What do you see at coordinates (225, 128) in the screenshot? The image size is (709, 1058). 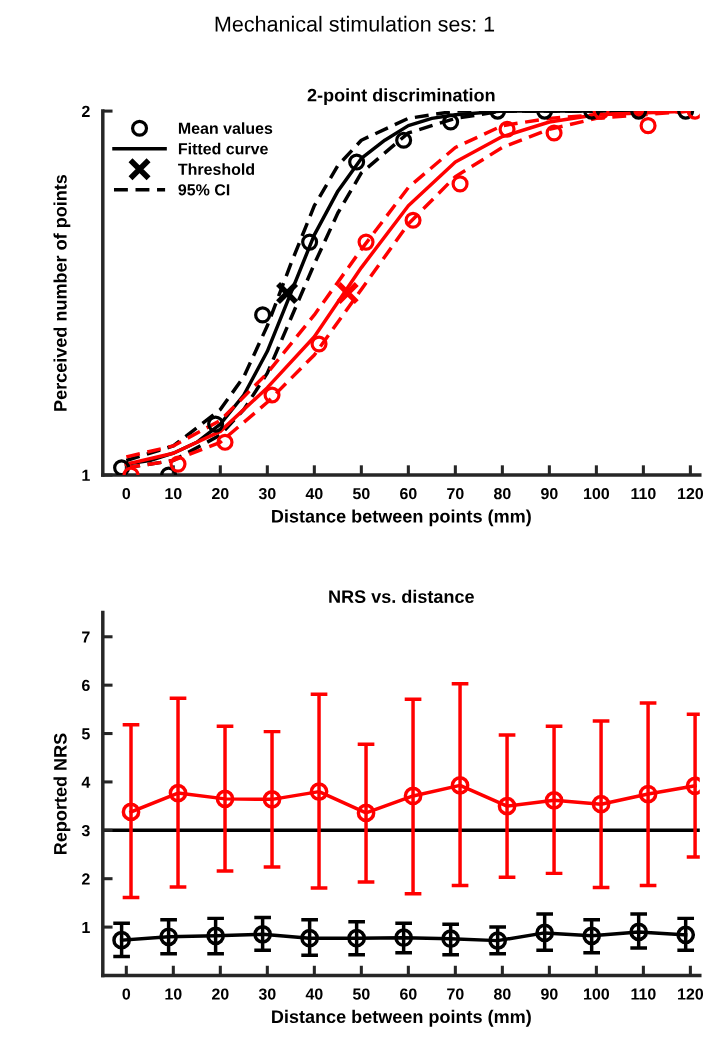 I see `legend-label: Mean values` at bounding box center [225, 128].